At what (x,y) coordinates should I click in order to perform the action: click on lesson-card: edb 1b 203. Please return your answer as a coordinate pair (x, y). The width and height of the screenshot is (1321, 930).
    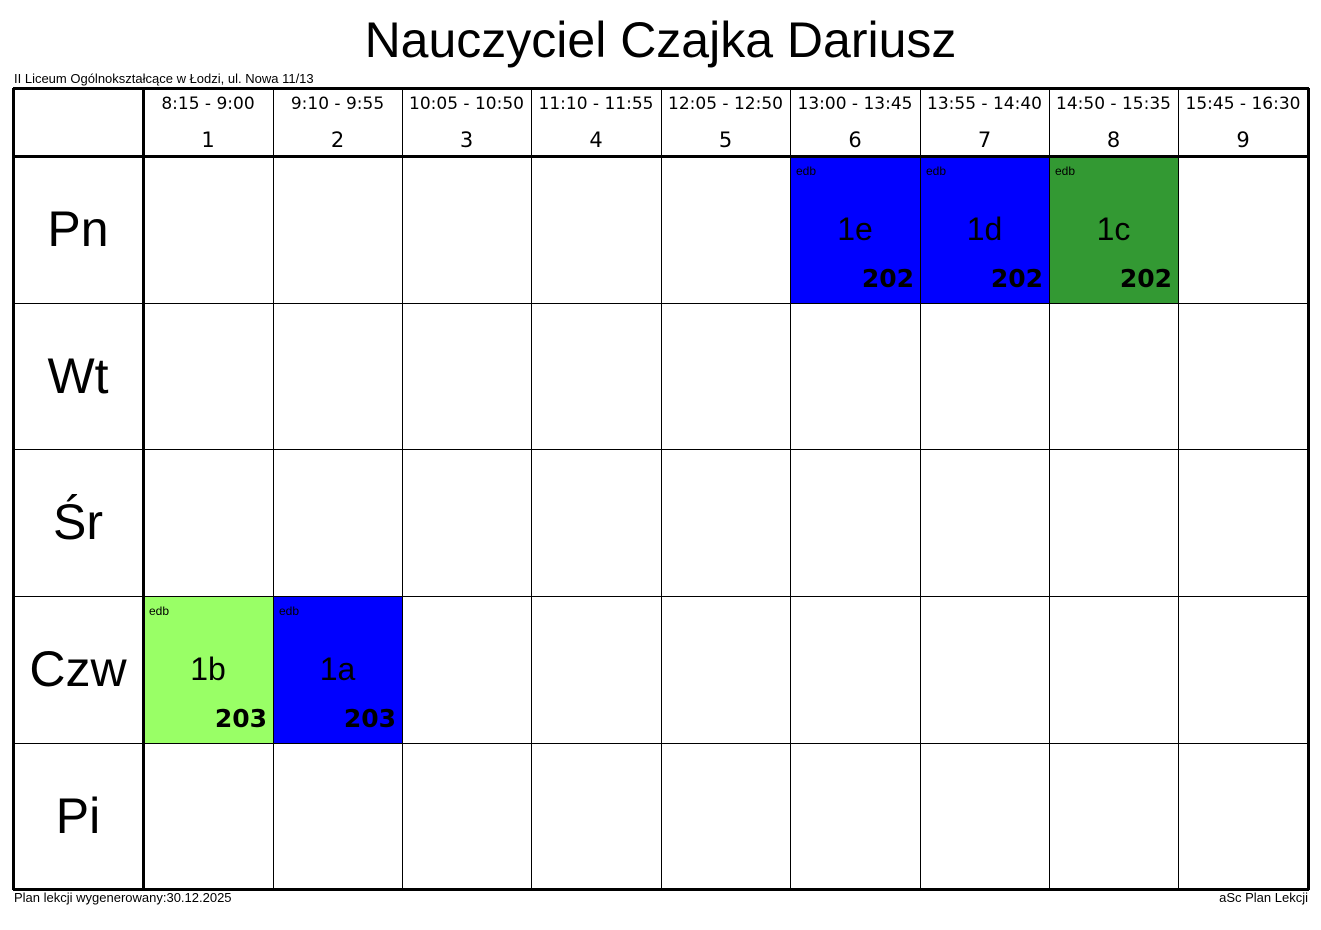
    Looking at the image, I should click on (208, 669).